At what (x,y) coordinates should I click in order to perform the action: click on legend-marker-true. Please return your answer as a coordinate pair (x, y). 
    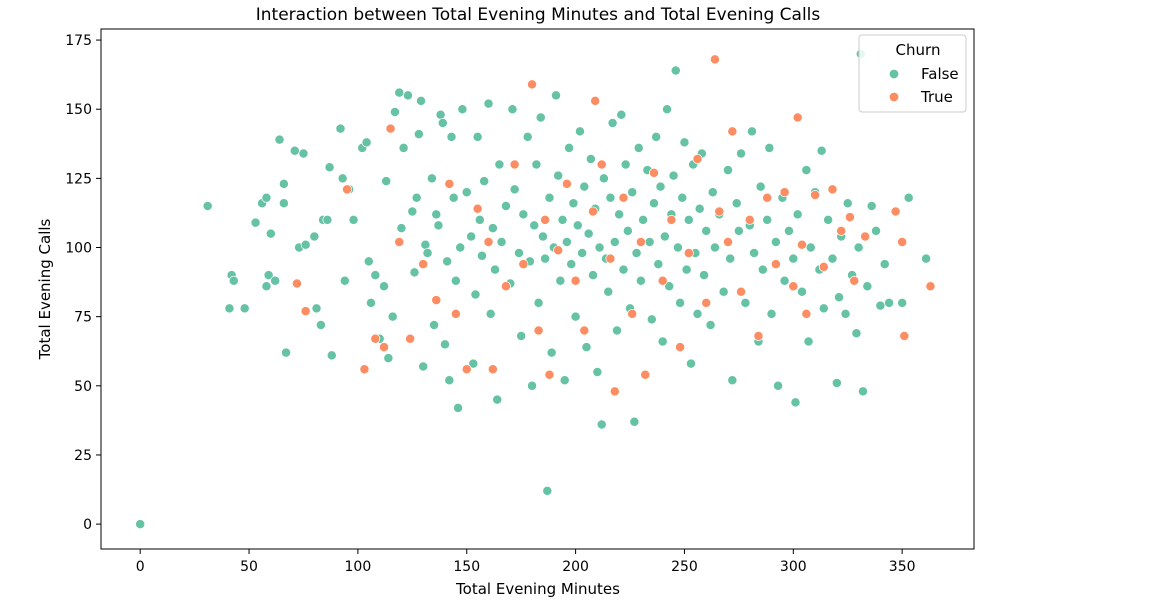
    Looking at the image, I should click on (894, 97).